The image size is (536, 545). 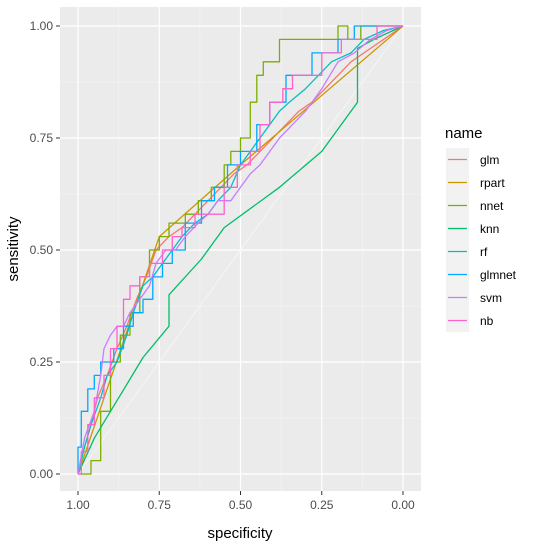 I want to click on x-tick-label: 0.00, so click(x=403, y=505).